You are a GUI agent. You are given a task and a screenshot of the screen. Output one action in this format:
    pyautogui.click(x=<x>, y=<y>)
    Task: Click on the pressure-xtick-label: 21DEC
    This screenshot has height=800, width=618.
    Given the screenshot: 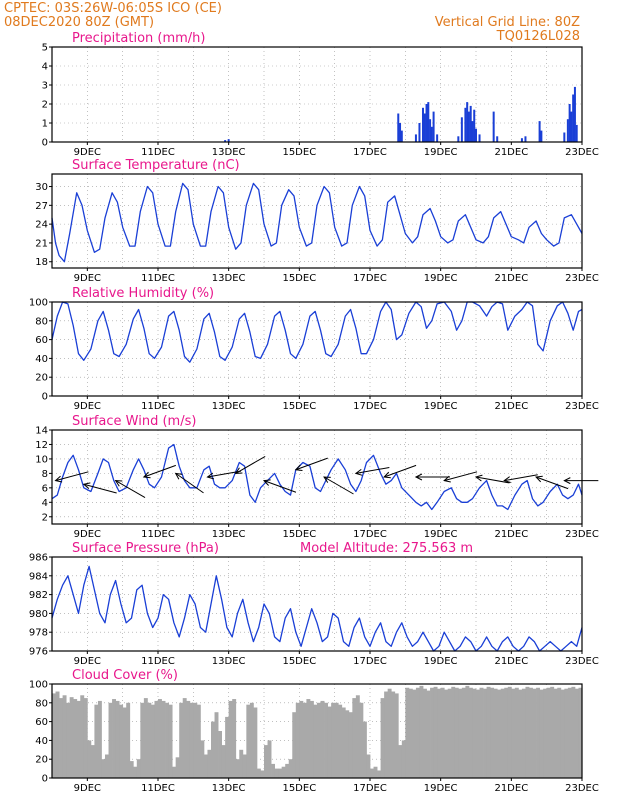 What is the action you would take?
    pyautogui.click(x=511, y=661)
    